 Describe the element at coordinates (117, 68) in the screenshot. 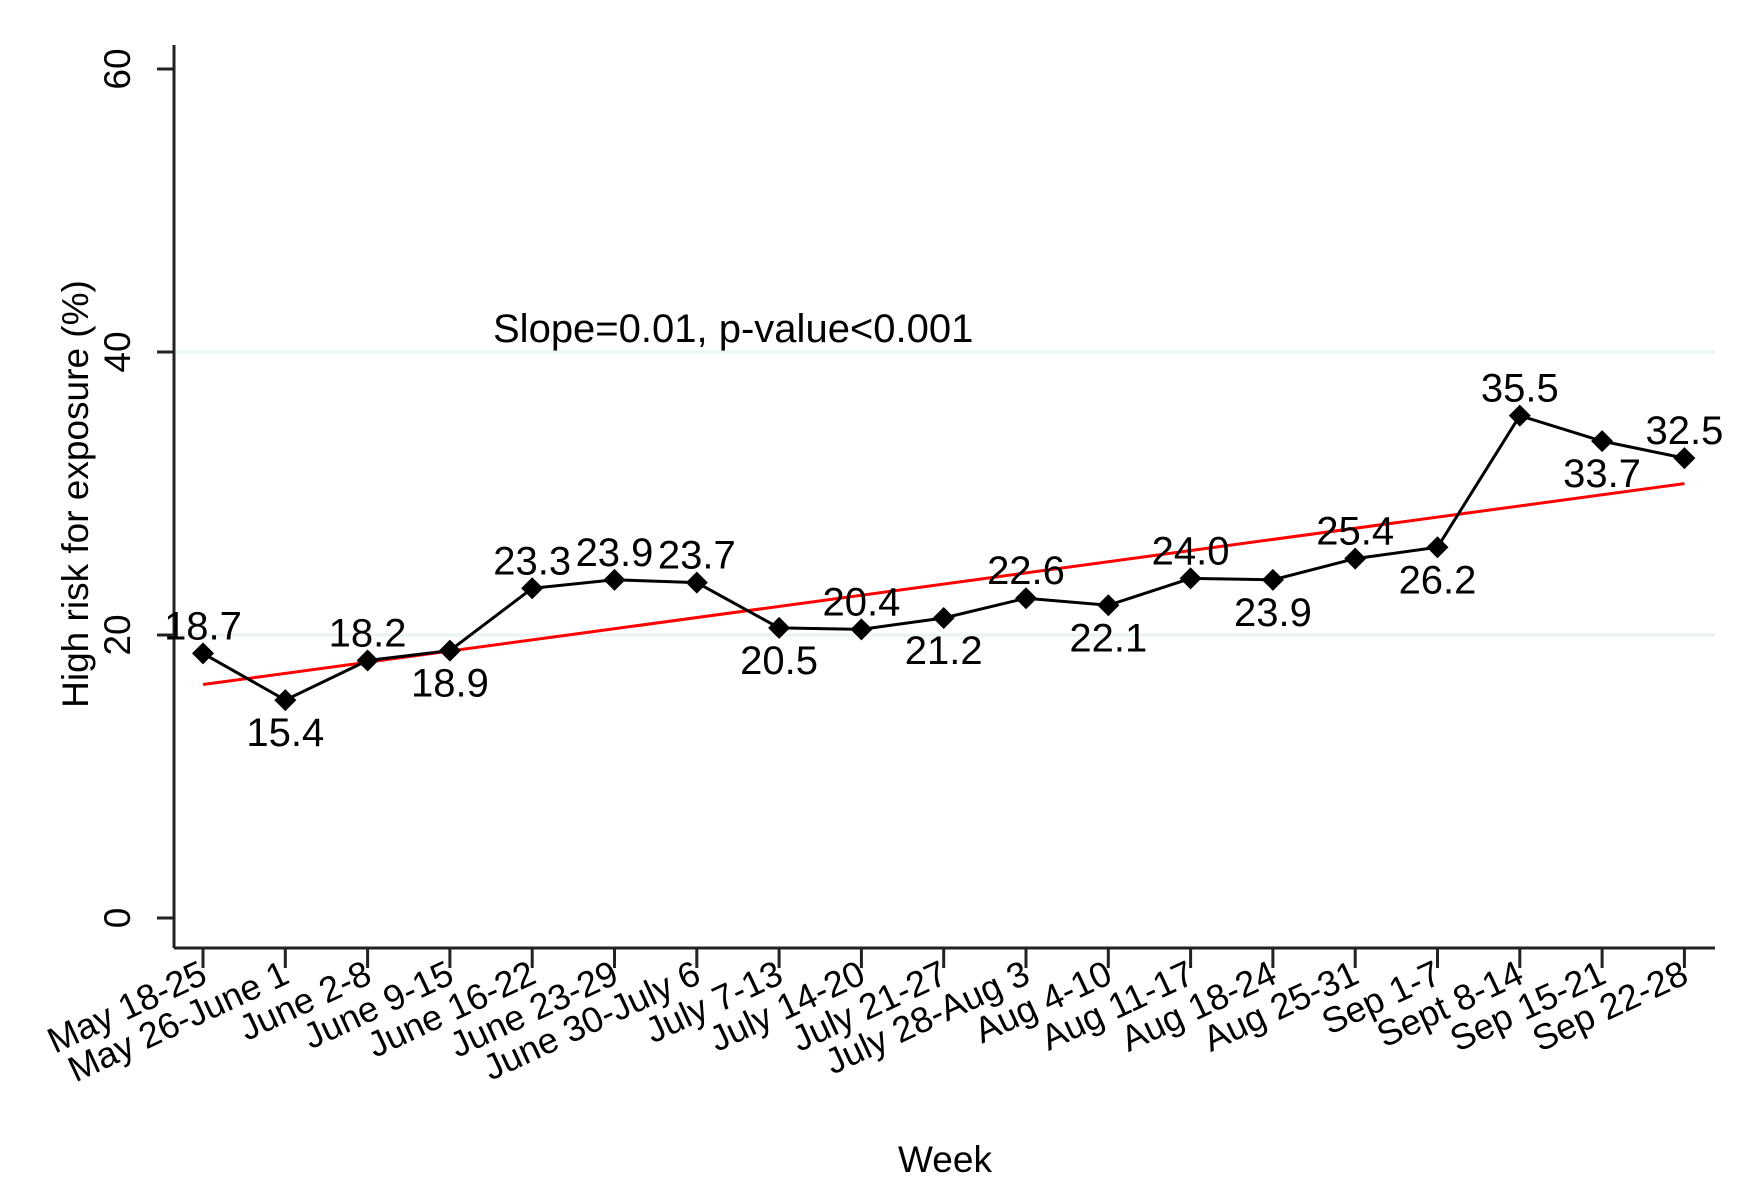

I see `y-tick-label: 60` at that location.